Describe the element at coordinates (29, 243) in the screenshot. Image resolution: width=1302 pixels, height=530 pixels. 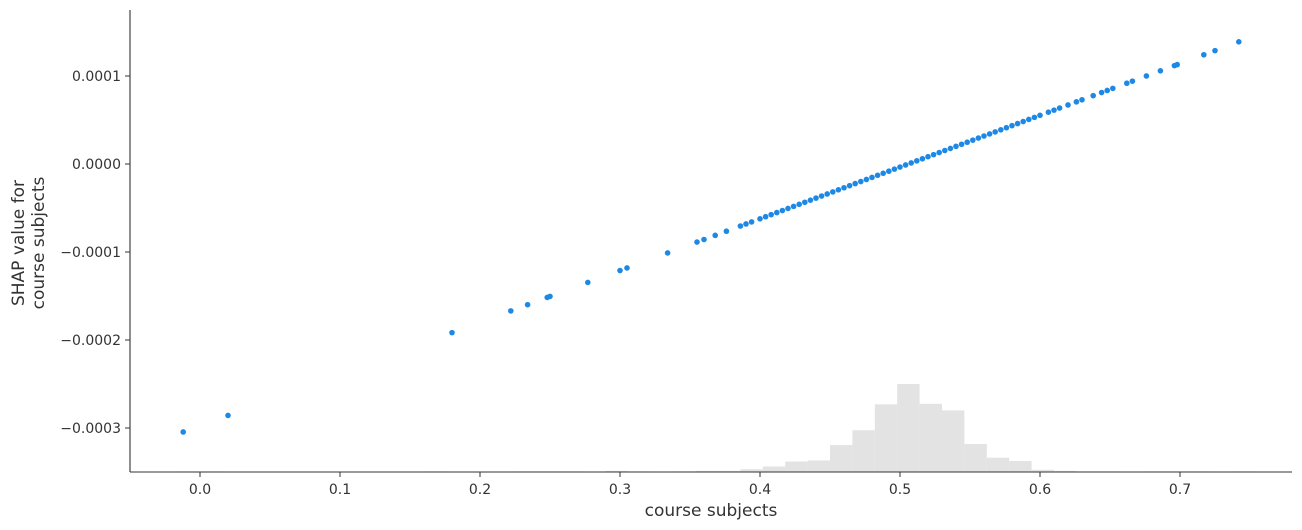
I see `y-axis-title: SHAP value for course subjects` at that location.